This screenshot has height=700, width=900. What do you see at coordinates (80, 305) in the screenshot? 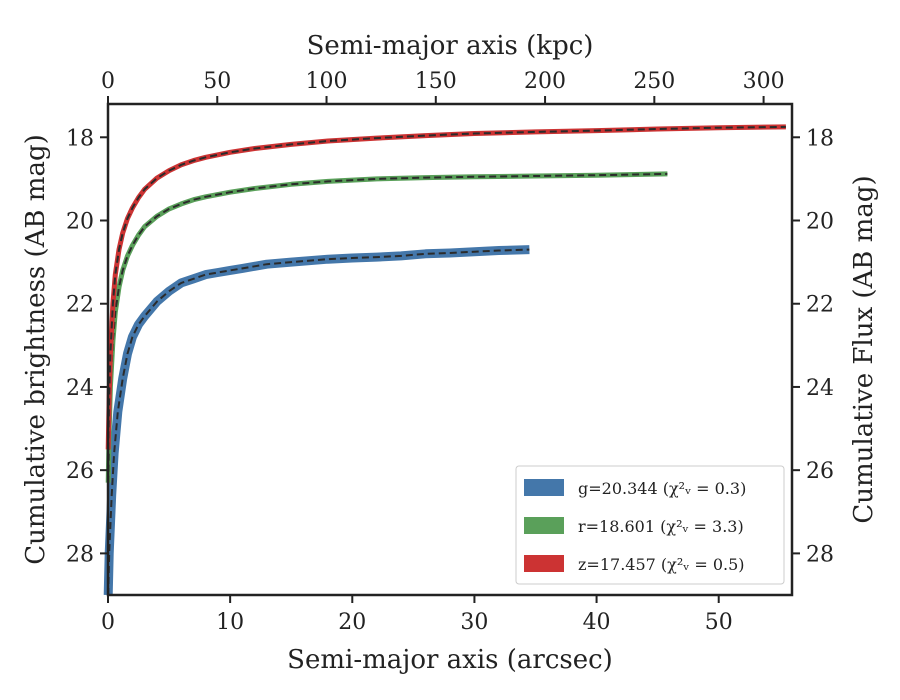
I see `y-tick-label: 22` at bounding box center [80, 305].